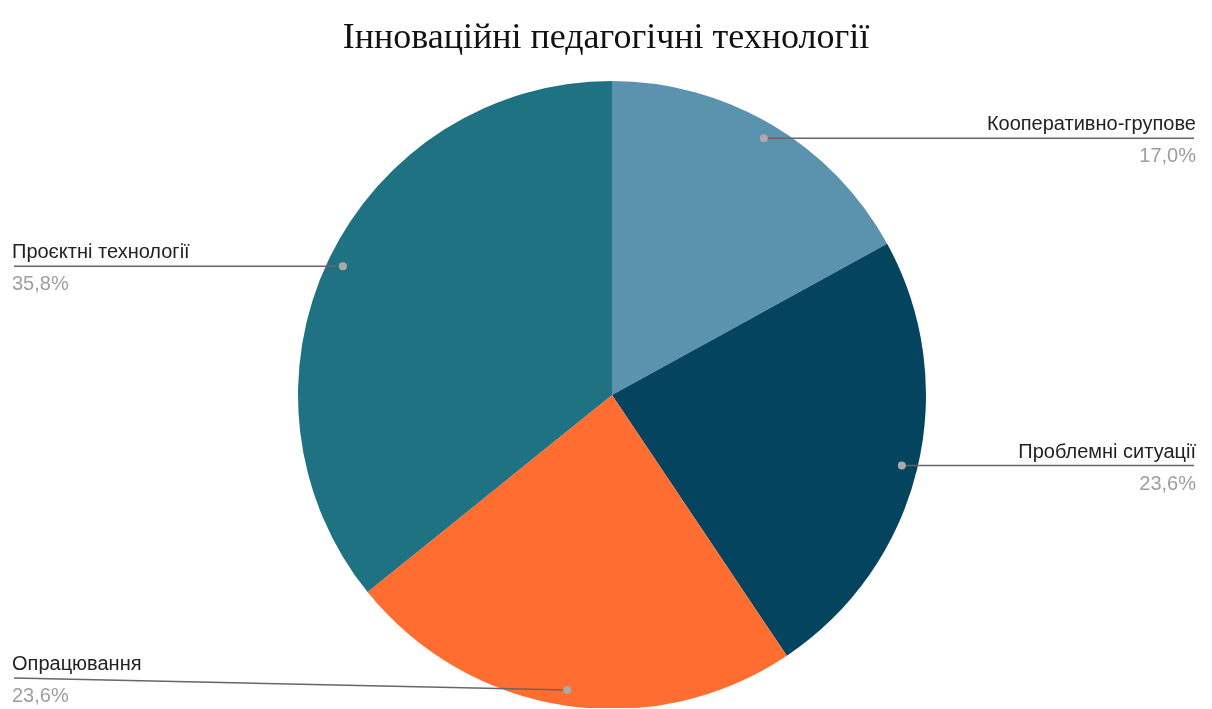  What do you see at coordinates (40, 283) in the screenshot?
I see `data-label: 35,8%` at bounding box center [40, 283].